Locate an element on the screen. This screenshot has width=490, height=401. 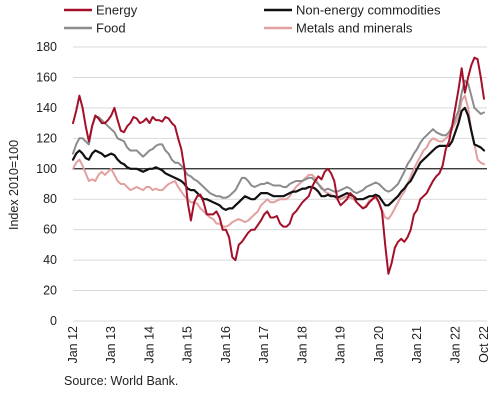
y-tick-label: 120 is located at coordinates (46, 138).